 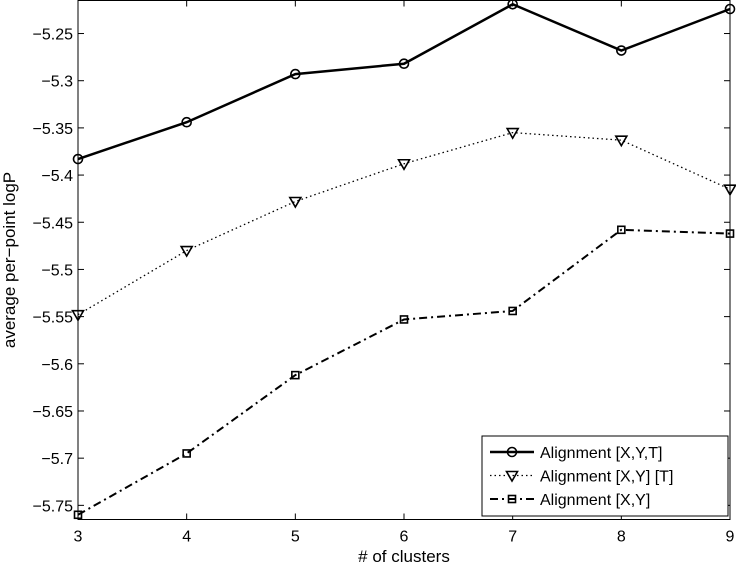 I want to click on legend-item: Alignment [X,Y] [T], so click(x=581, y=477).